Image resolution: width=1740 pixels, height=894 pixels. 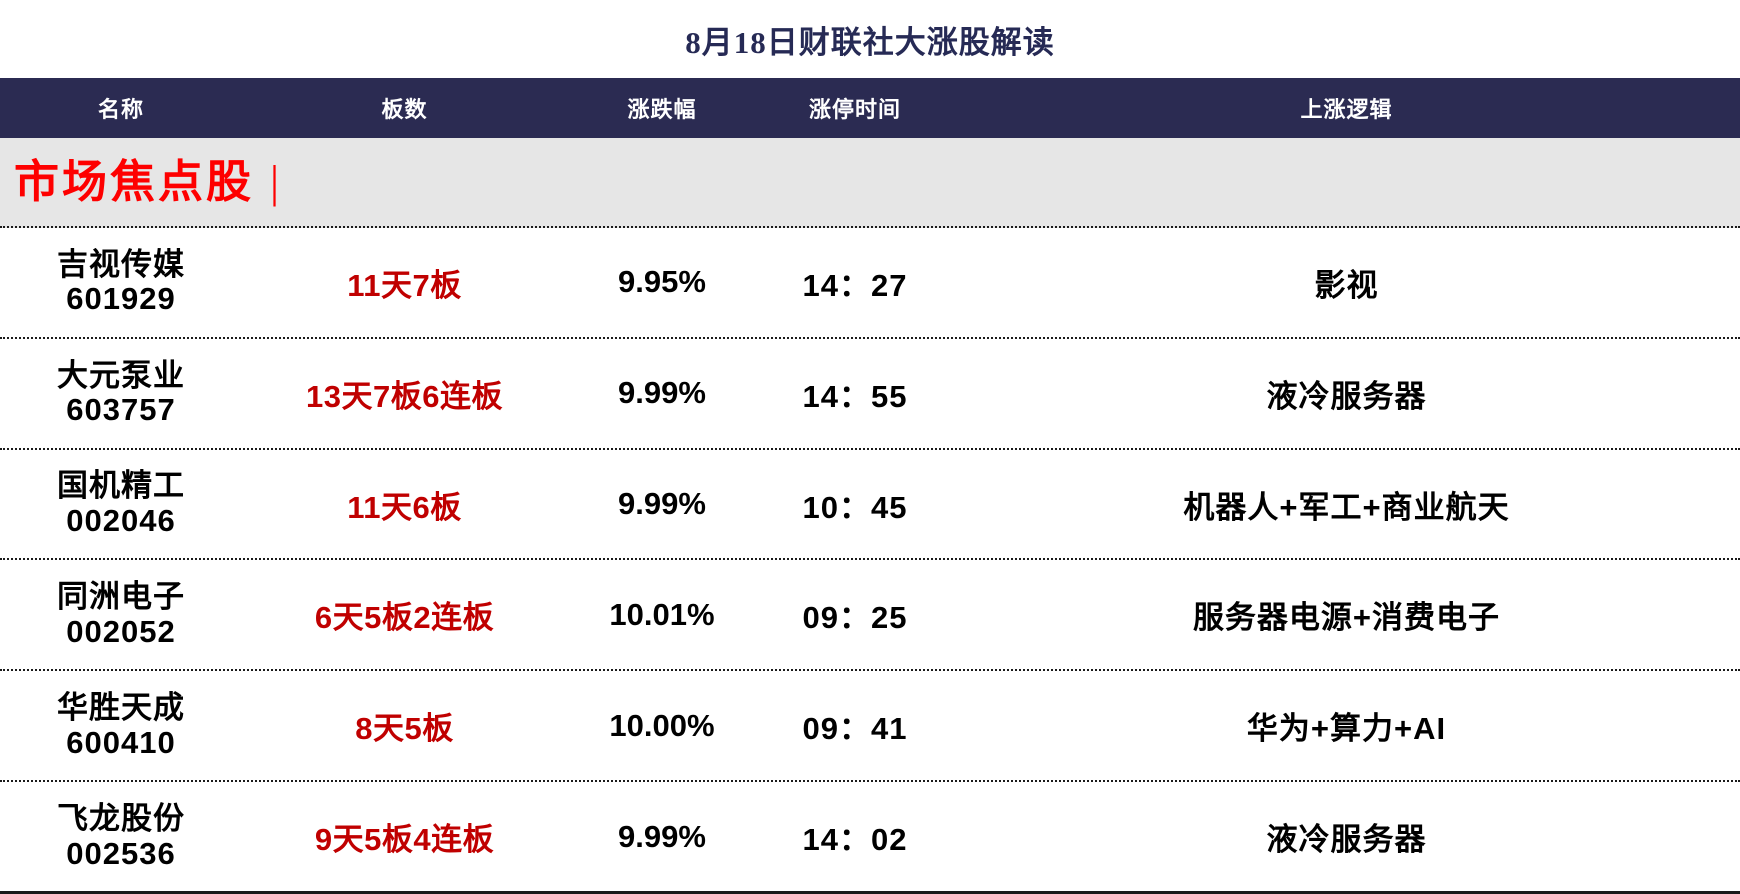 What do you see at coordinates (662, 614) in the screenshot?
I see `cell-change-pct: 10.01%` at bounding box center [662, 614].